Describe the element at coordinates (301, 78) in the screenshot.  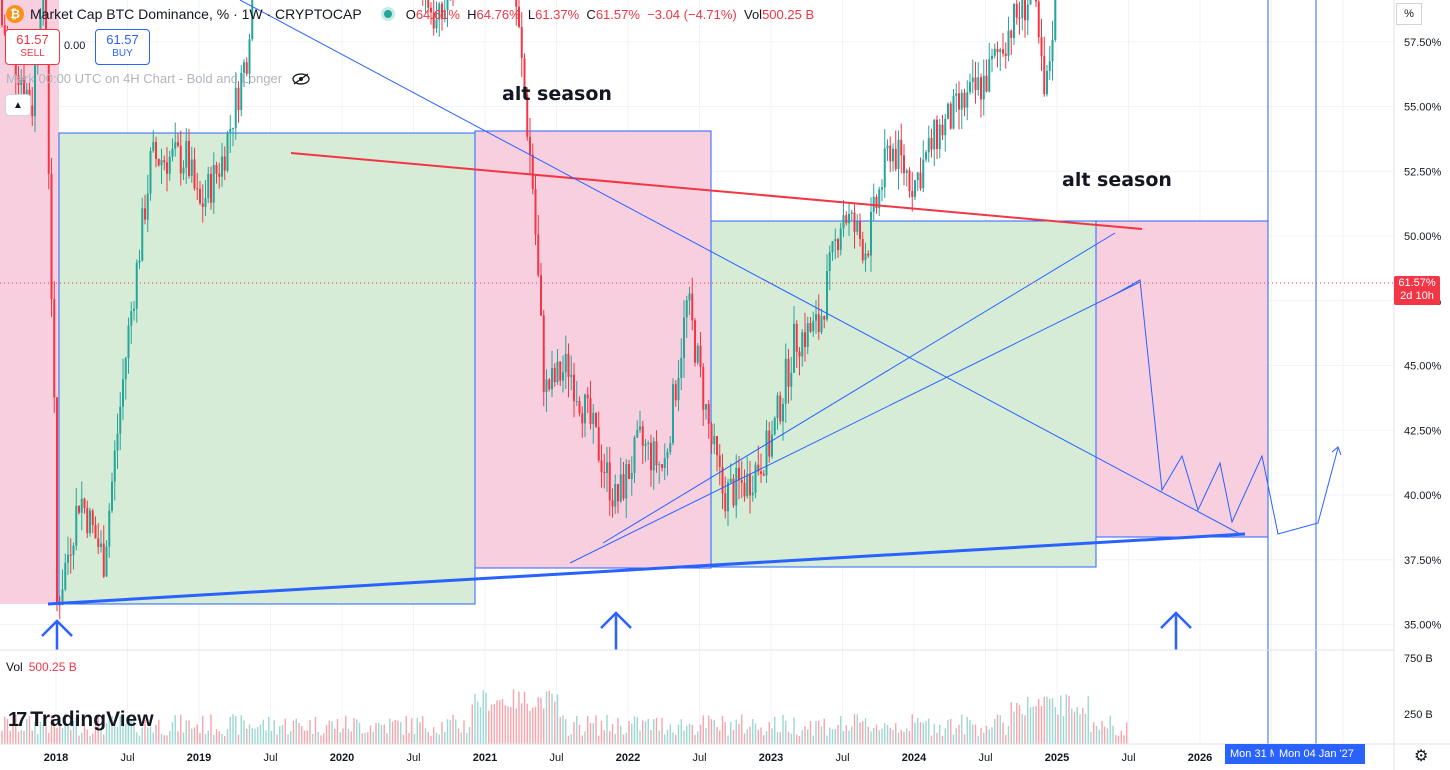
I see `eye-slash-icon` at that location.